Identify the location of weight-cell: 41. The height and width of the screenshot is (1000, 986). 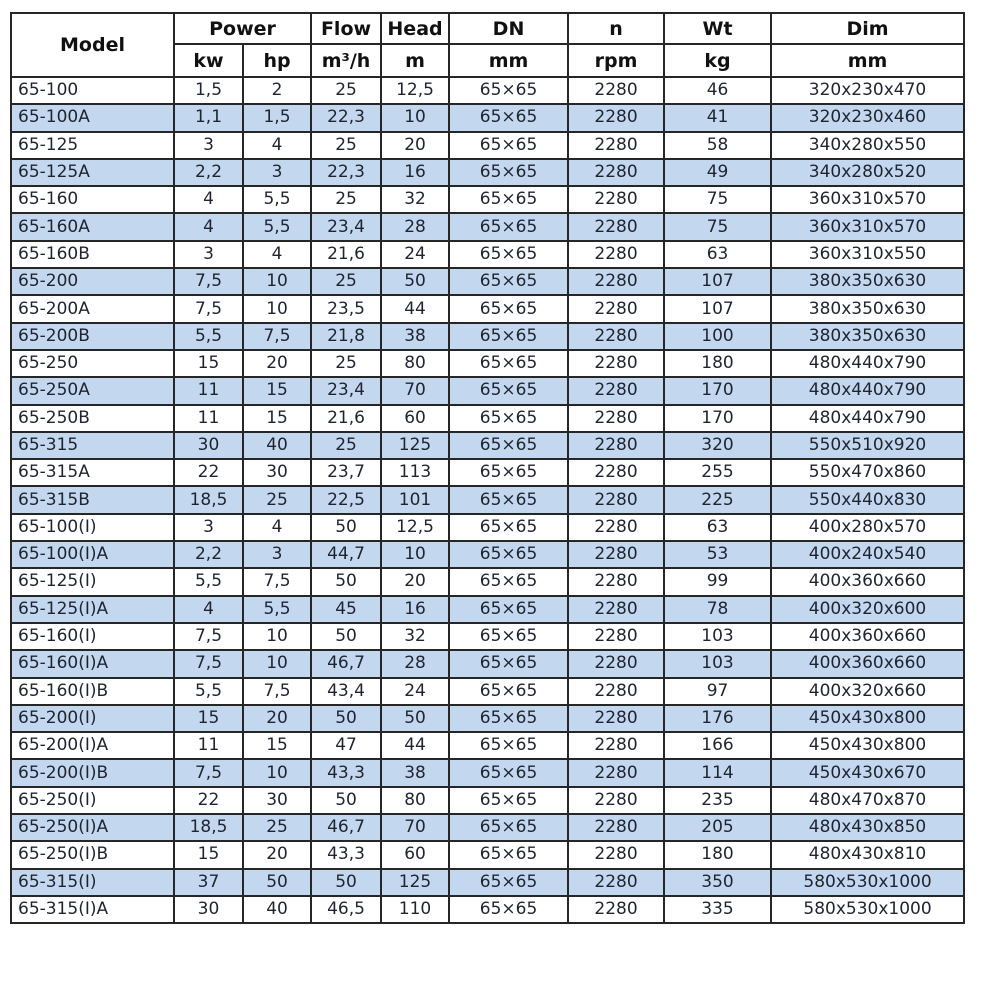
(718, 118).